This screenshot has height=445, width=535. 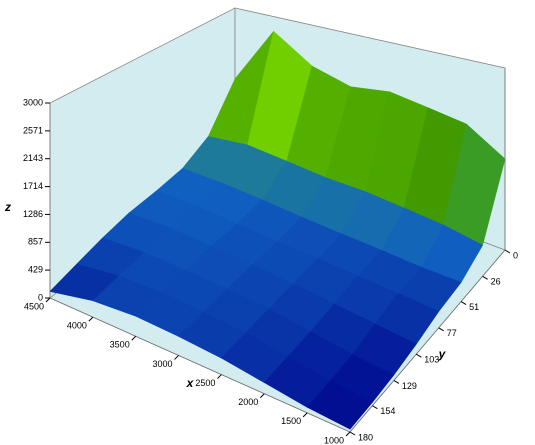 I want to click on z-tick-label: 2571, so click(x=33, y=130).